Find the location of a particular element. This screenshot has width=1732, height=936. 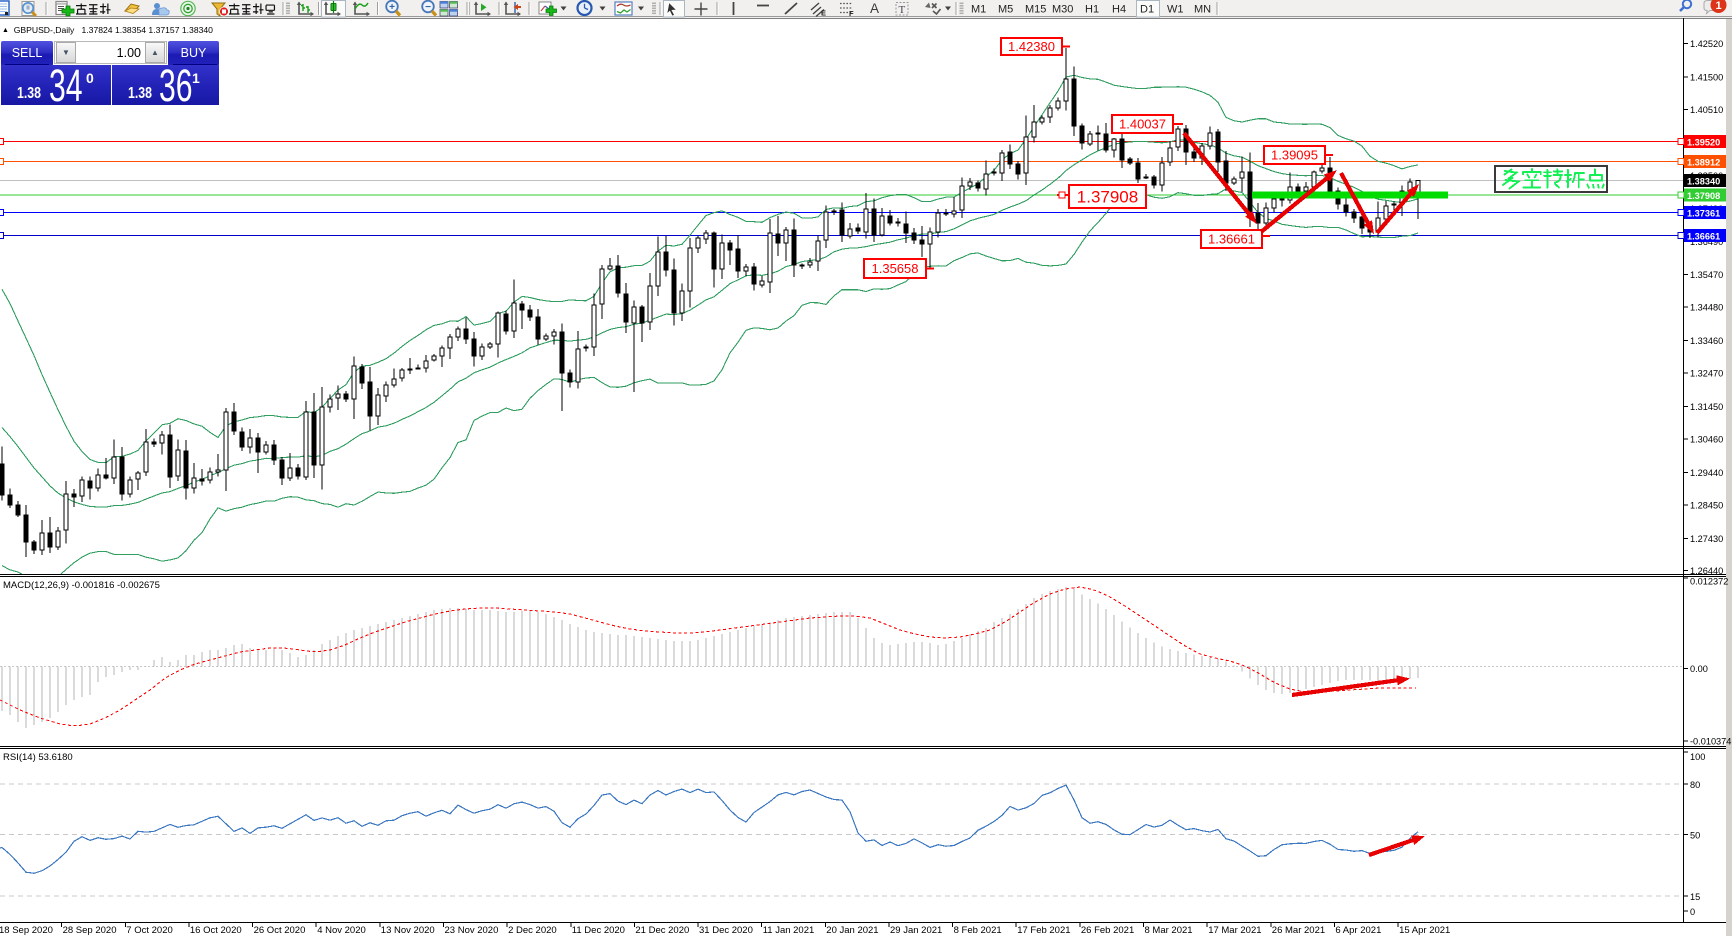

svg-text: 8 Mar 2021 is located at coordinates (1169, 930).